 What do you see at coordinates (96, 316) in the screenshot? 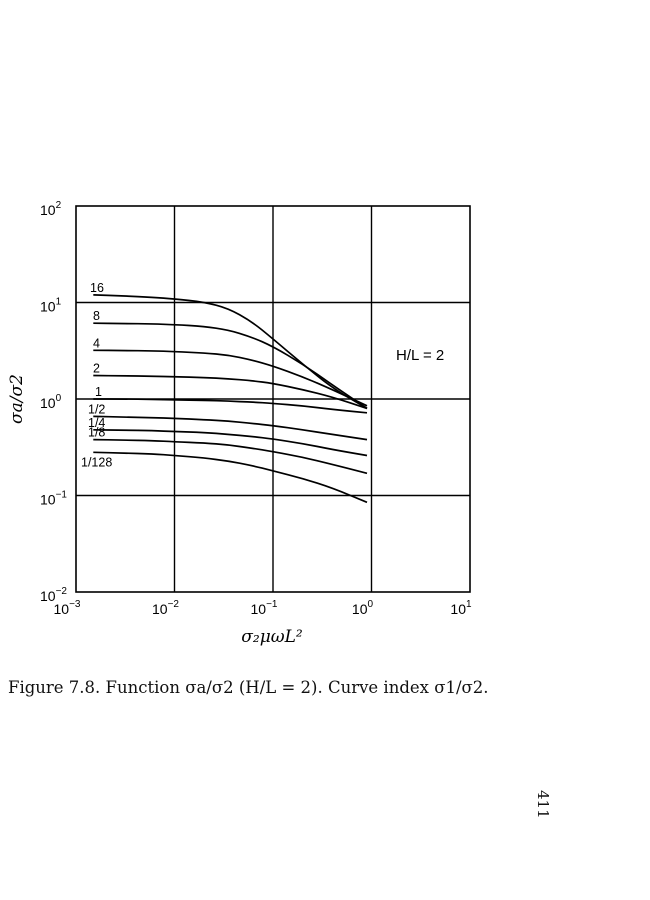
I see `curve-label: 8` at bounding box center [96, 316].